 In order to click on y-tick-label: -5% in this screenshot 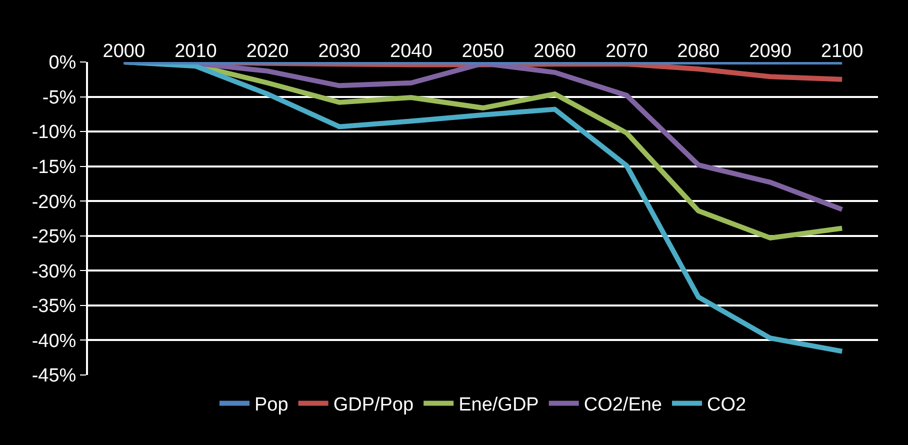, I will do `click(59, 97)`.